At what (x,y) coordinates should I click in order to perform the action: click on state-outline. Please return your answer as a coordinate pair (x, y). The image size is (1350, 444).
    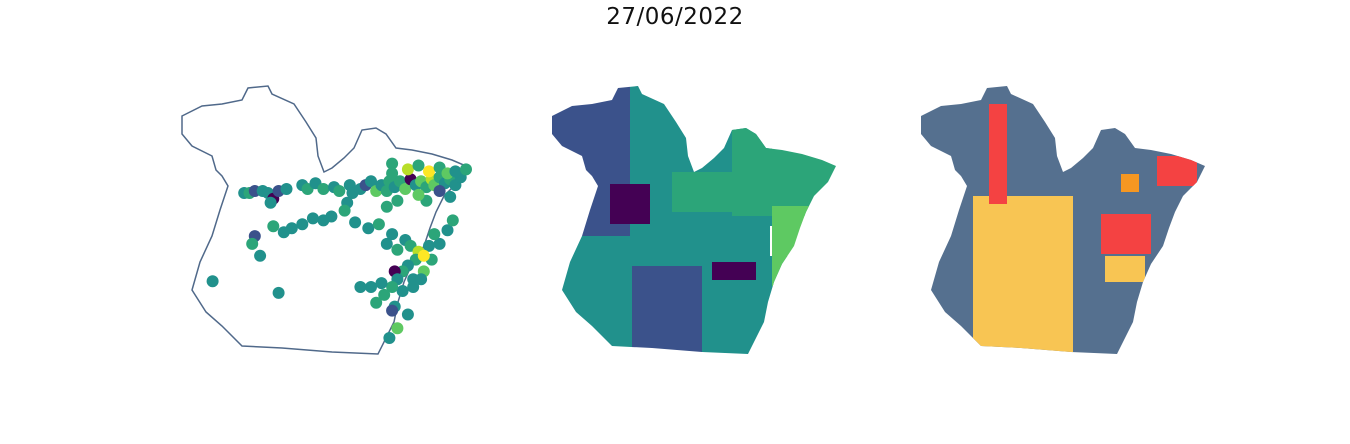
    Looking at the image, I should click on (324, 220).